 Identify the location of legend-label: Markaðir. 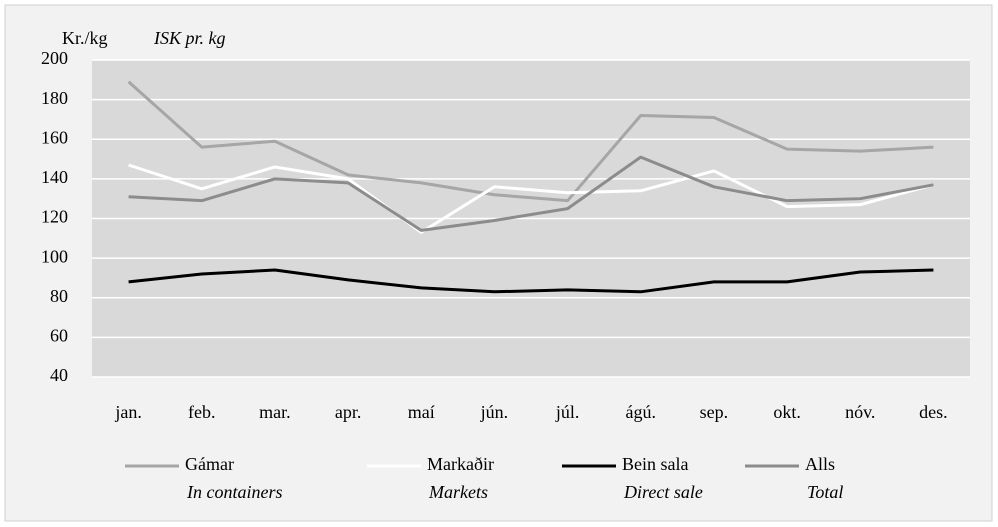
(460, 464).